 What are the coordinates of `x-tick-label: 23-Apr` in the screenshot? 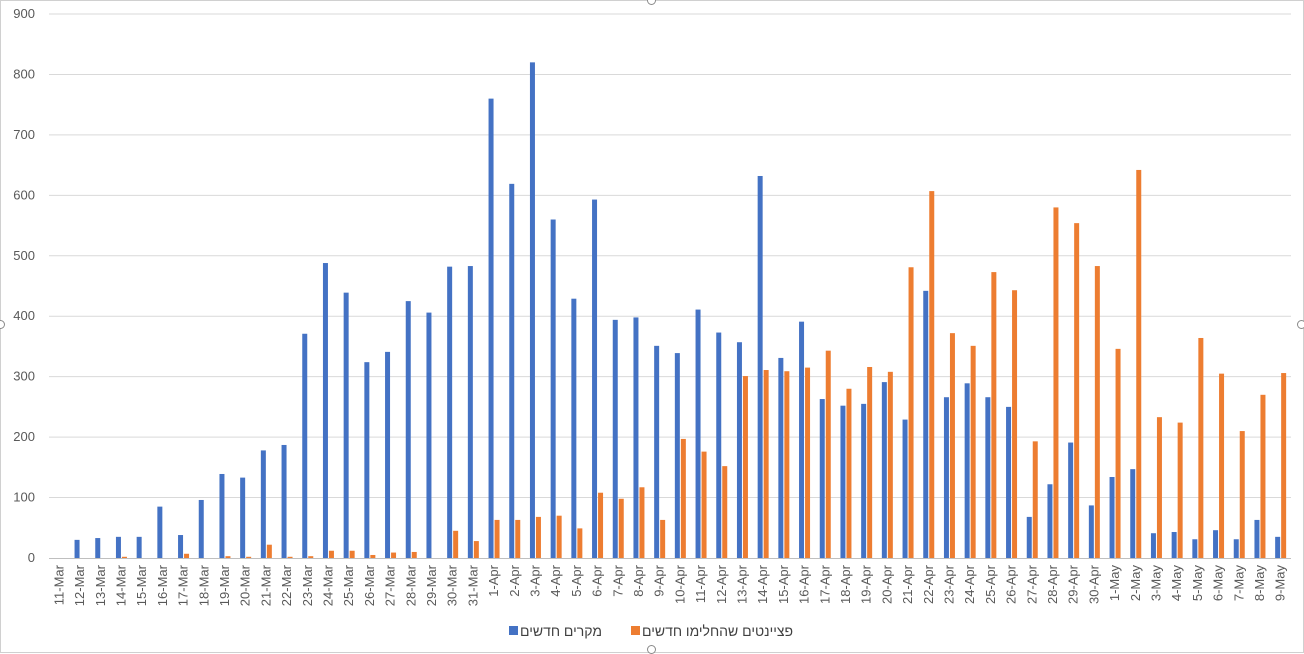 It's located at (948, 584).